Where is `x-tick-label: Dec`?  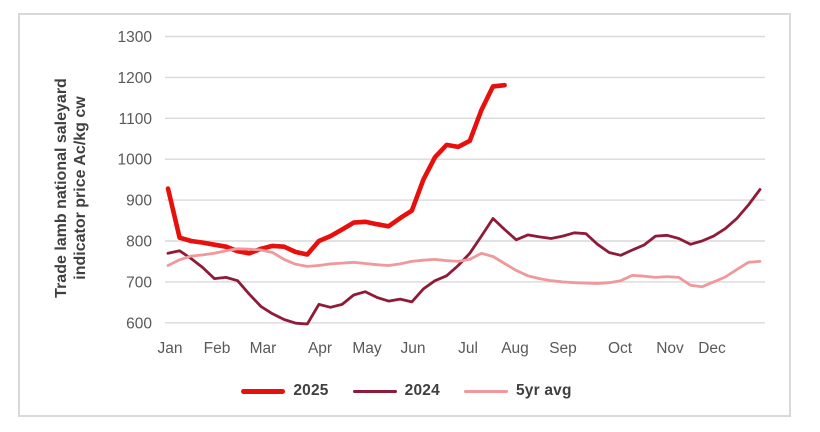 x-tick-label: Dec is located at coordinates (712, 348).